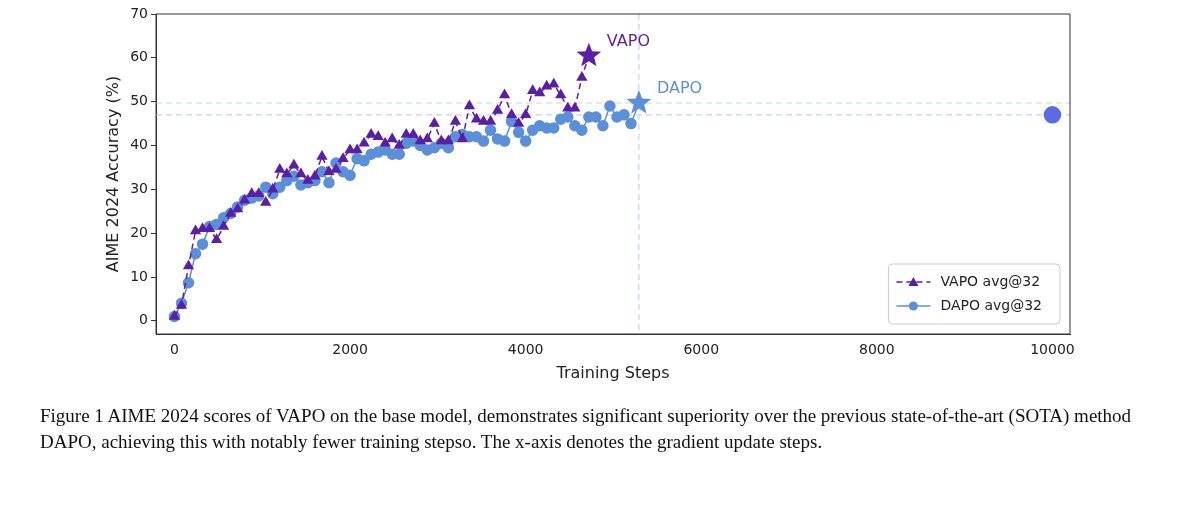 The image size is (1200, 524). What do you see at coordinates (1052, 349) in the screenshot?
I see `x-tick-label: 10000` at bounding box center [1052, 349].